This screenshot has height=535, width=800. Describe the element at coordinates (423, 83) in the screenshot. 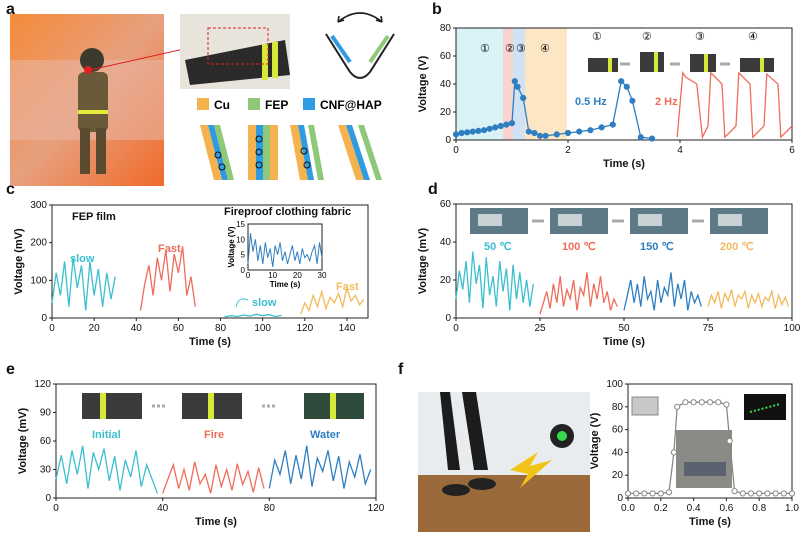

I see `y-axis-label: Voltage (V)` at that location.